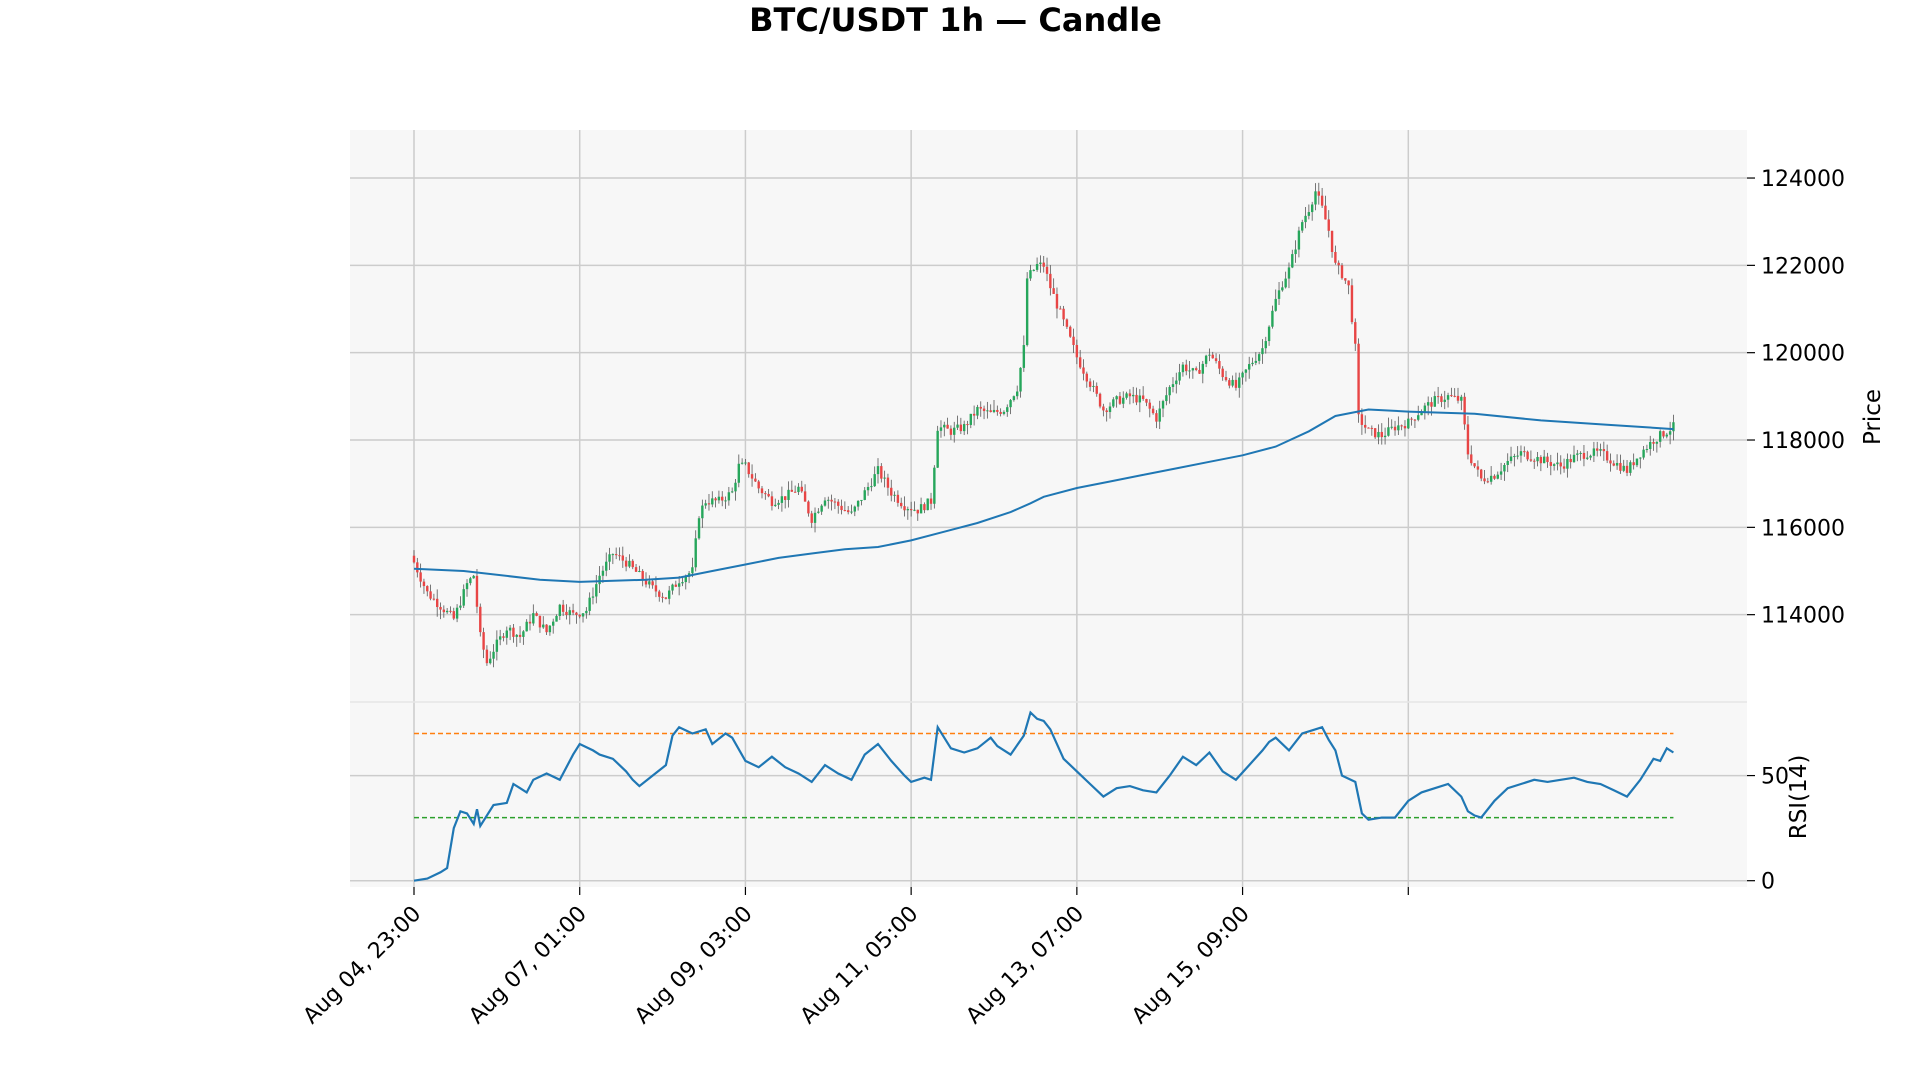 This screenshot has width=1911, height=1075. Describe the element at coordinates (860, 966) in the screenshot. I see `x-tick-label: Aug 11, 05:00` at that location.